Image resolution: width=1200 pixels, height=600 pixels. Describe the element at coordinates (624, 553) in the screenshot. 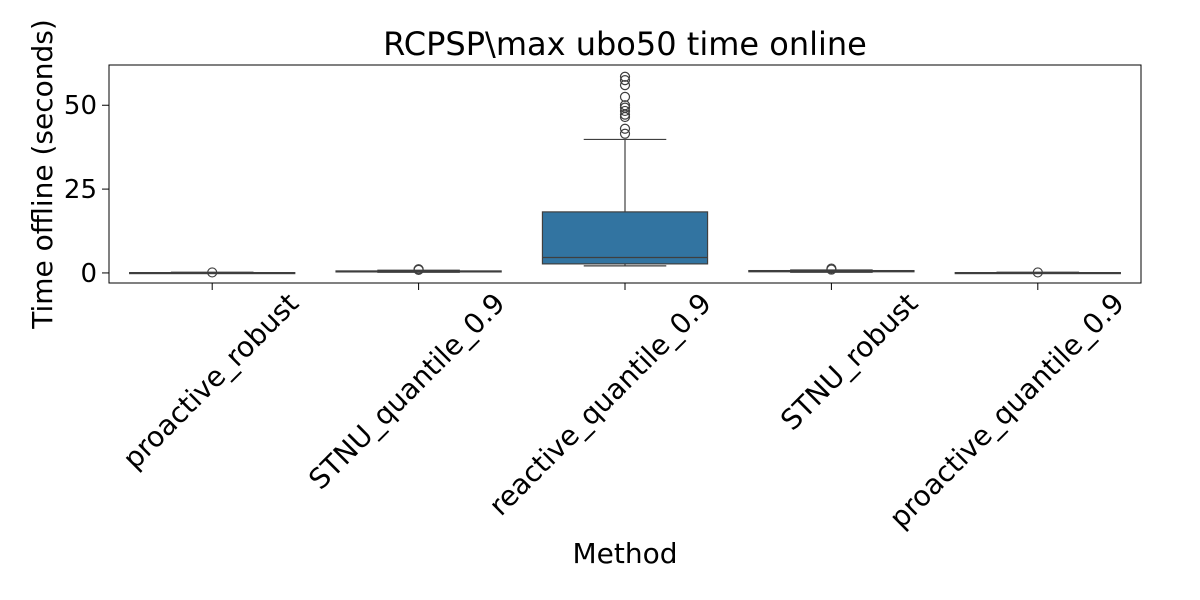

I see `x-axis-label: Method` at that location.